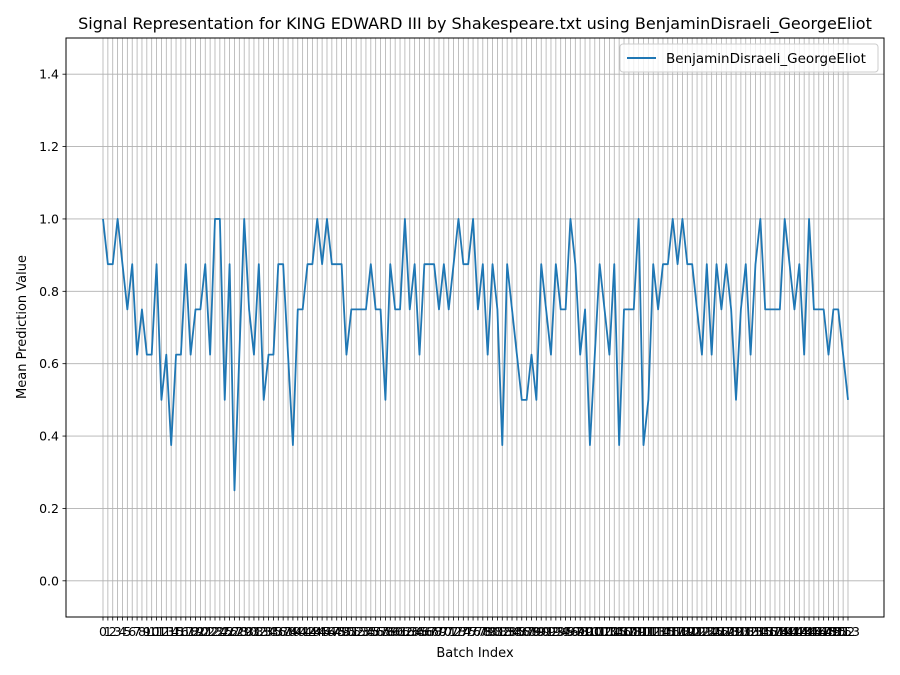  I want to click on x-tick-label: 60, so click(395, 631).